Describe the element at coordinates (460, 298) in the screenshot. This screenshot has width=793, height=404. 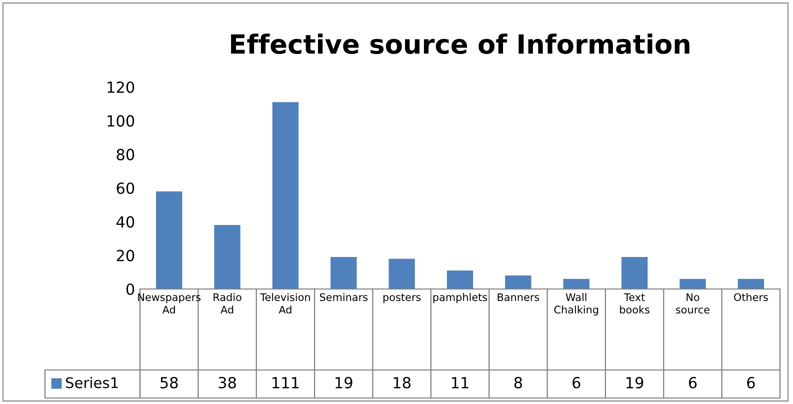
I see `x-tick-label: pamphlets` at that location.